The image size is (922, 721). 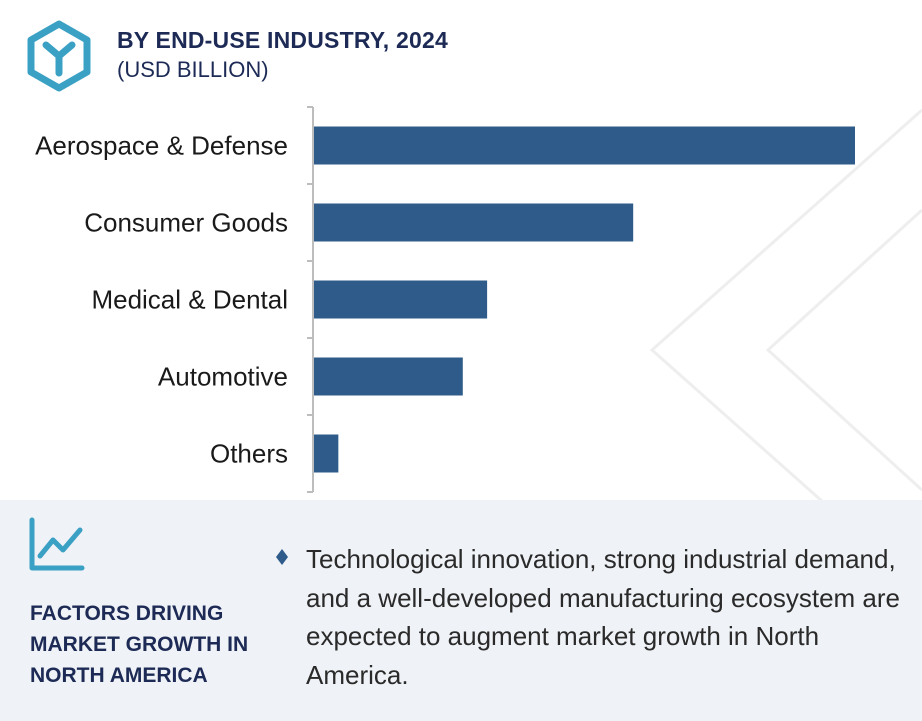 What do you see at coordinates (59, 56) in the screenshot?
I see `hexagon-y-logo-icon` at bounding box center [59, 56].